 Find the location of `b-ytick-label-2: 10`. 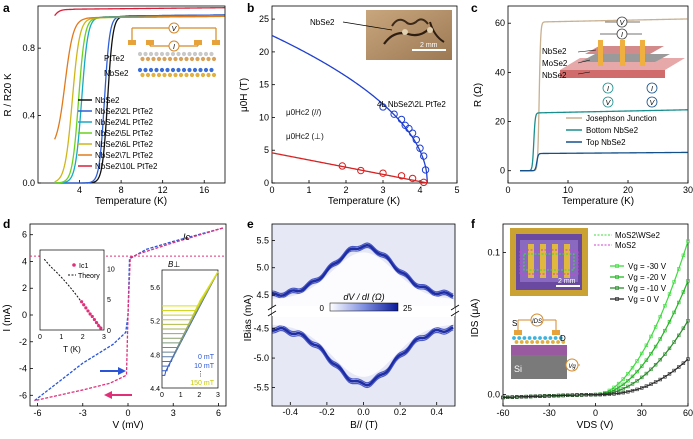

b-ytick-label-2: 10 is located at coordinates (264, 117).